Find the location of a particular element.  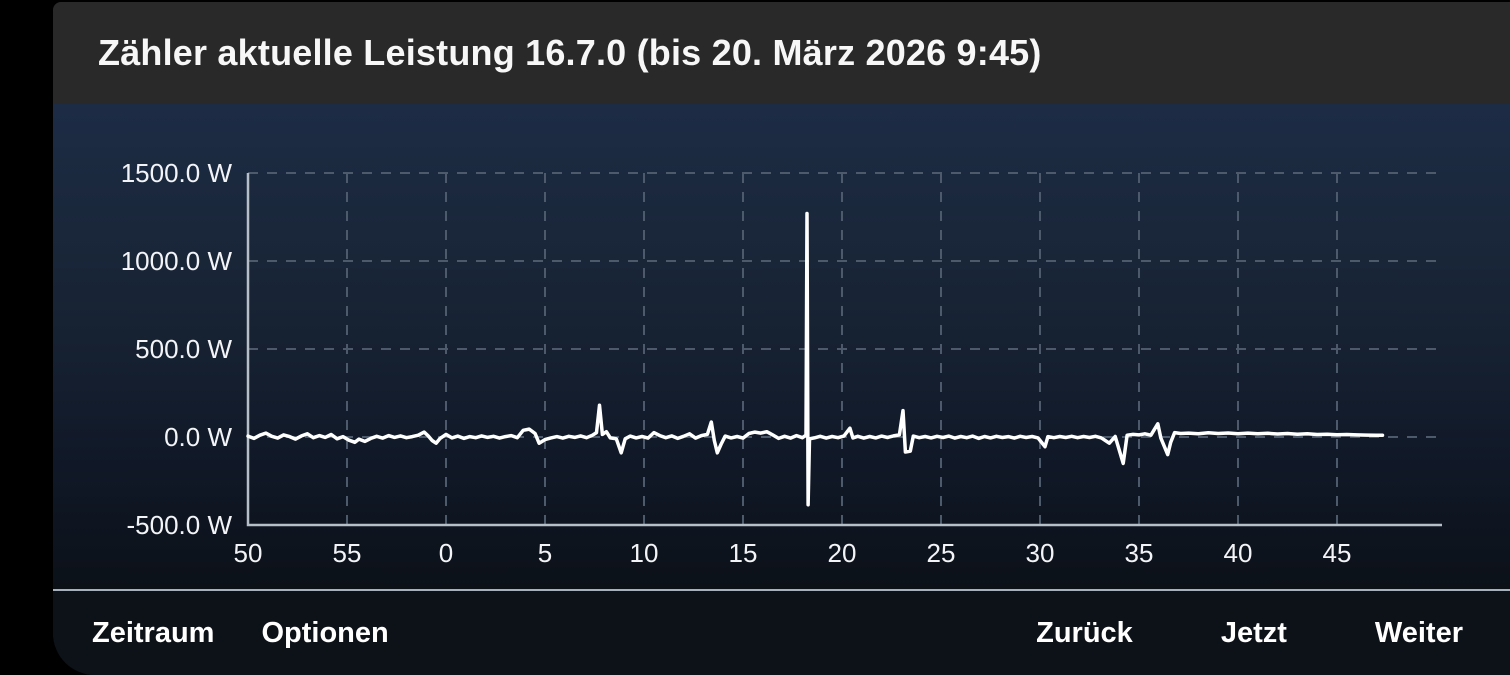

svg-text: 15 is located at coordinates (743, 553).